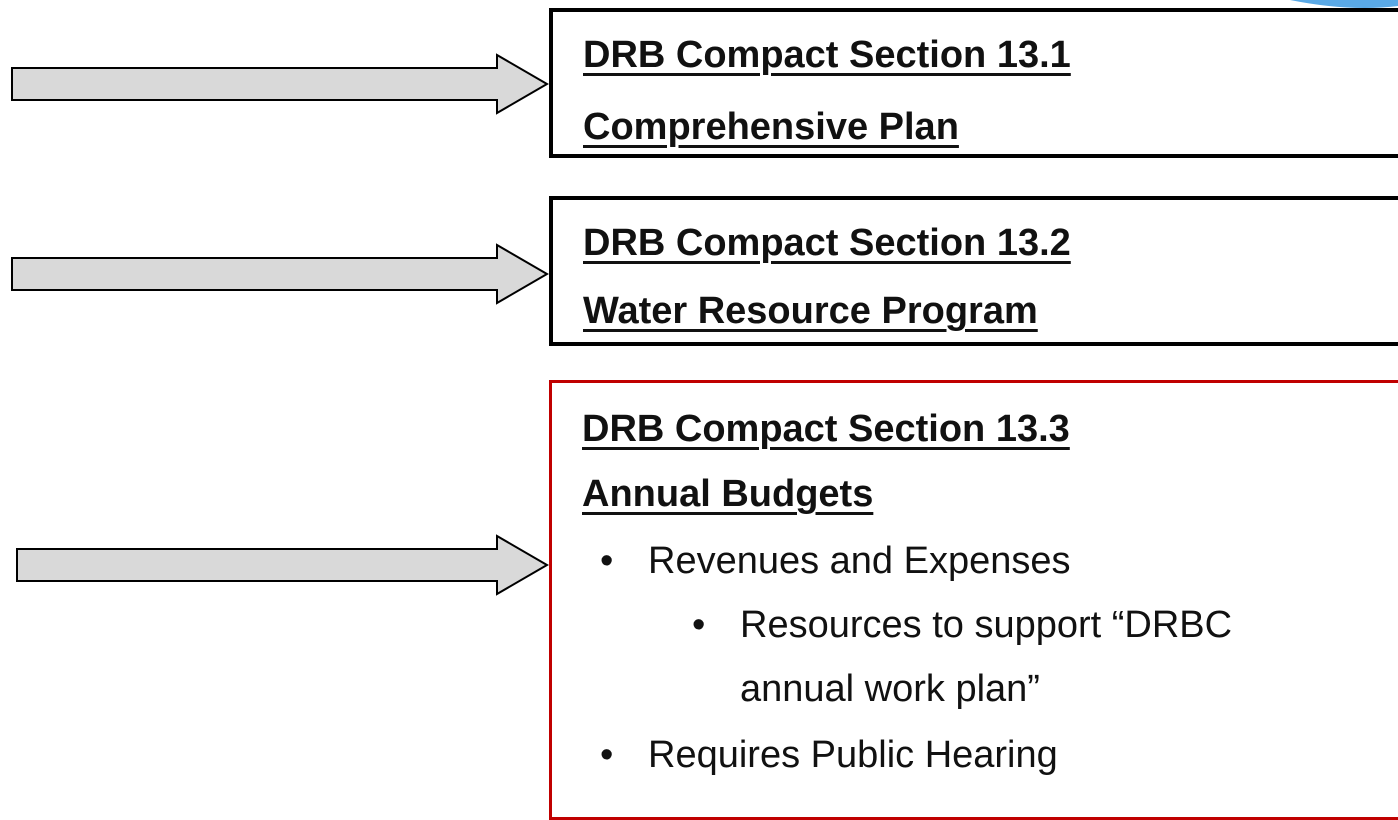 The width and height of the screenshot is (1398, 820). I want to click on box-subtitle: Annual Budgets, so click(728, 494).